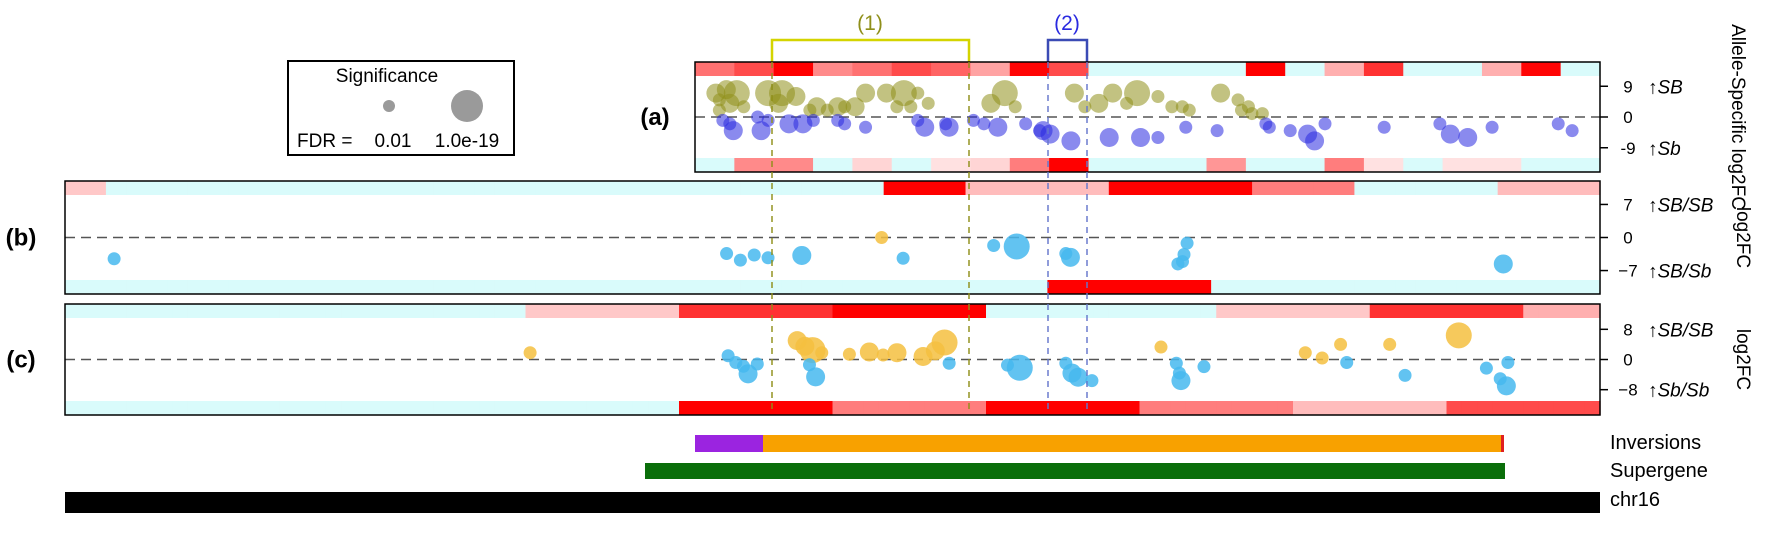  I want to click on panel-label: (b), so click(21, 238).